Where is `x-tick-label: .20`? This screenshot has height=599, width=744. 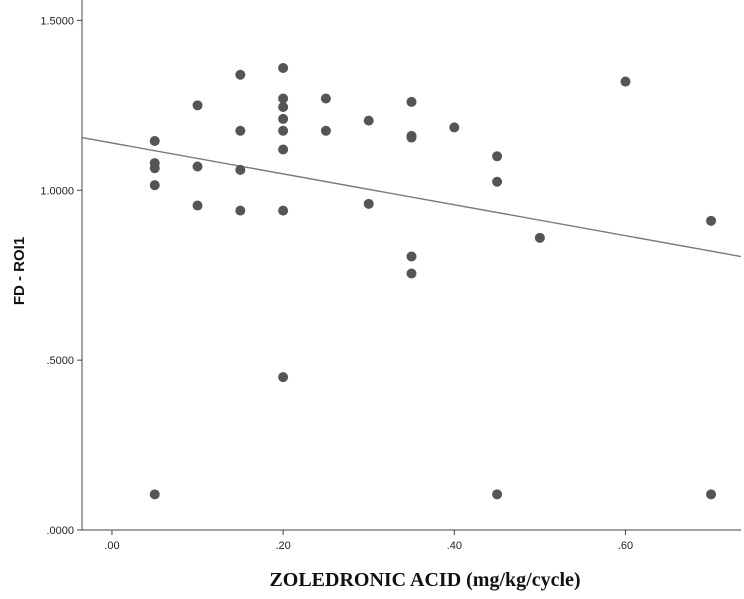
x-tick-label: .20 is located at coordinates (282, 546).